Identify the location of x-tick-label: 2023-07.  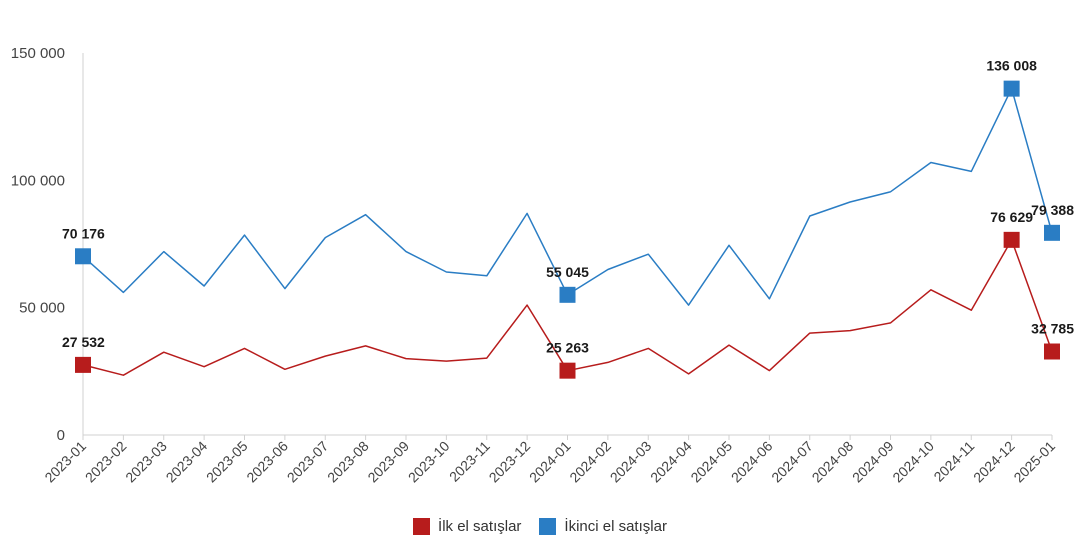
(308, 462).